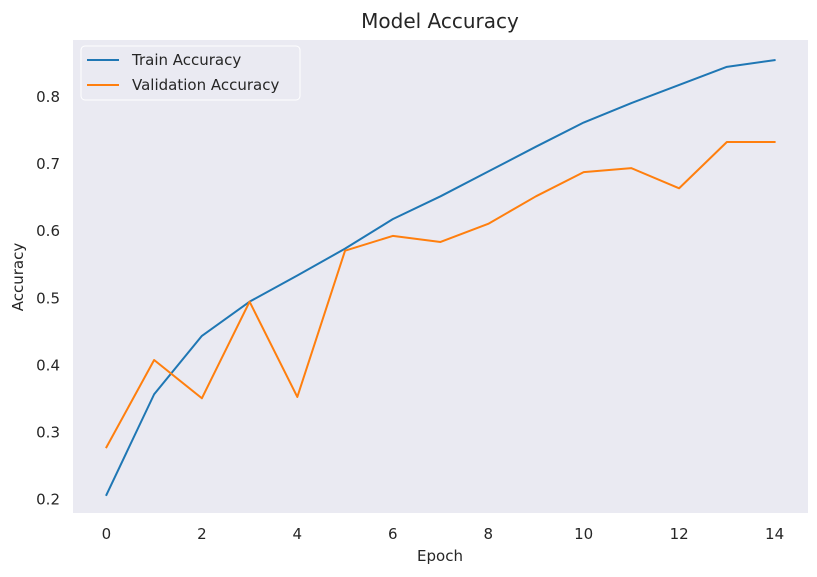 The height and width of the screenshot is (577, 817). Describe the element at coordinates (18, 277) in the screenshot. I see `y-axis-label: Accuracy` at that location.